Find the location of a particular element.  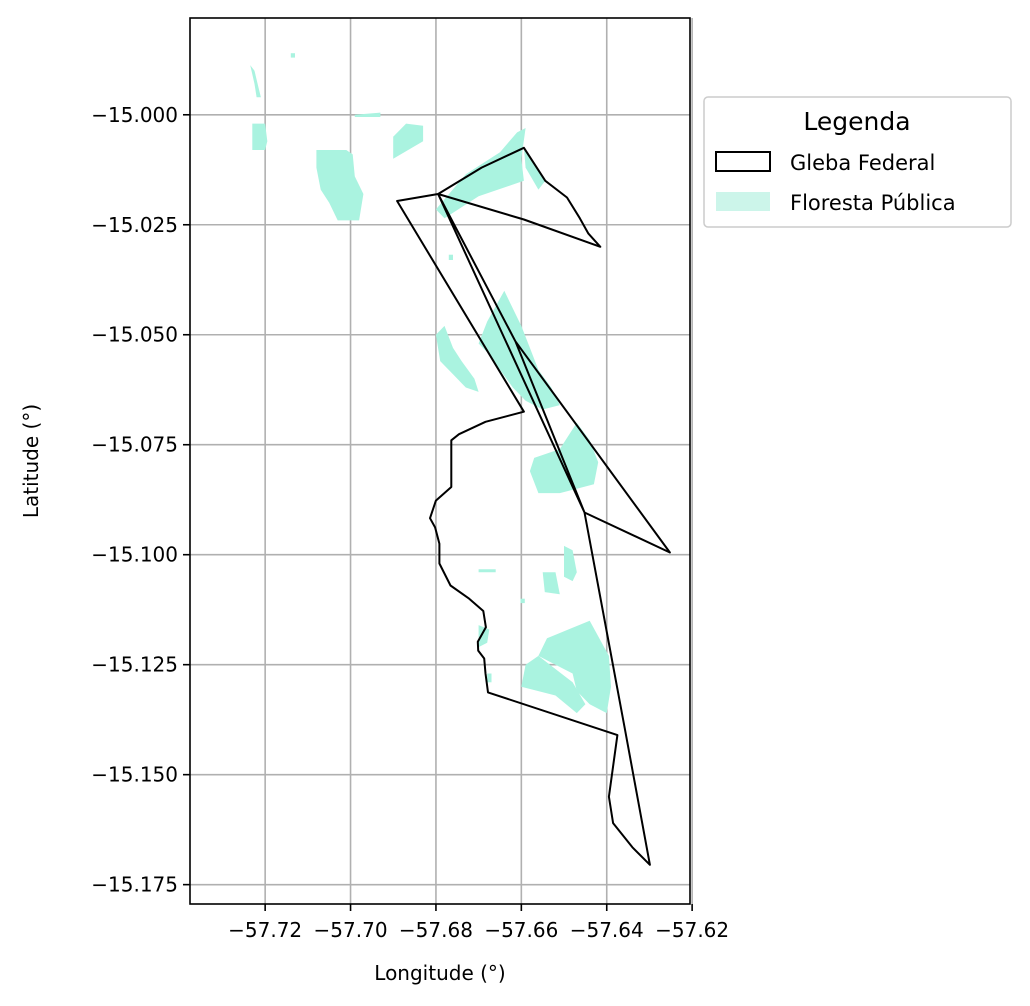

legend: Legenda Gleba Federal Floresta Pública is located at coordinates (857, 162).